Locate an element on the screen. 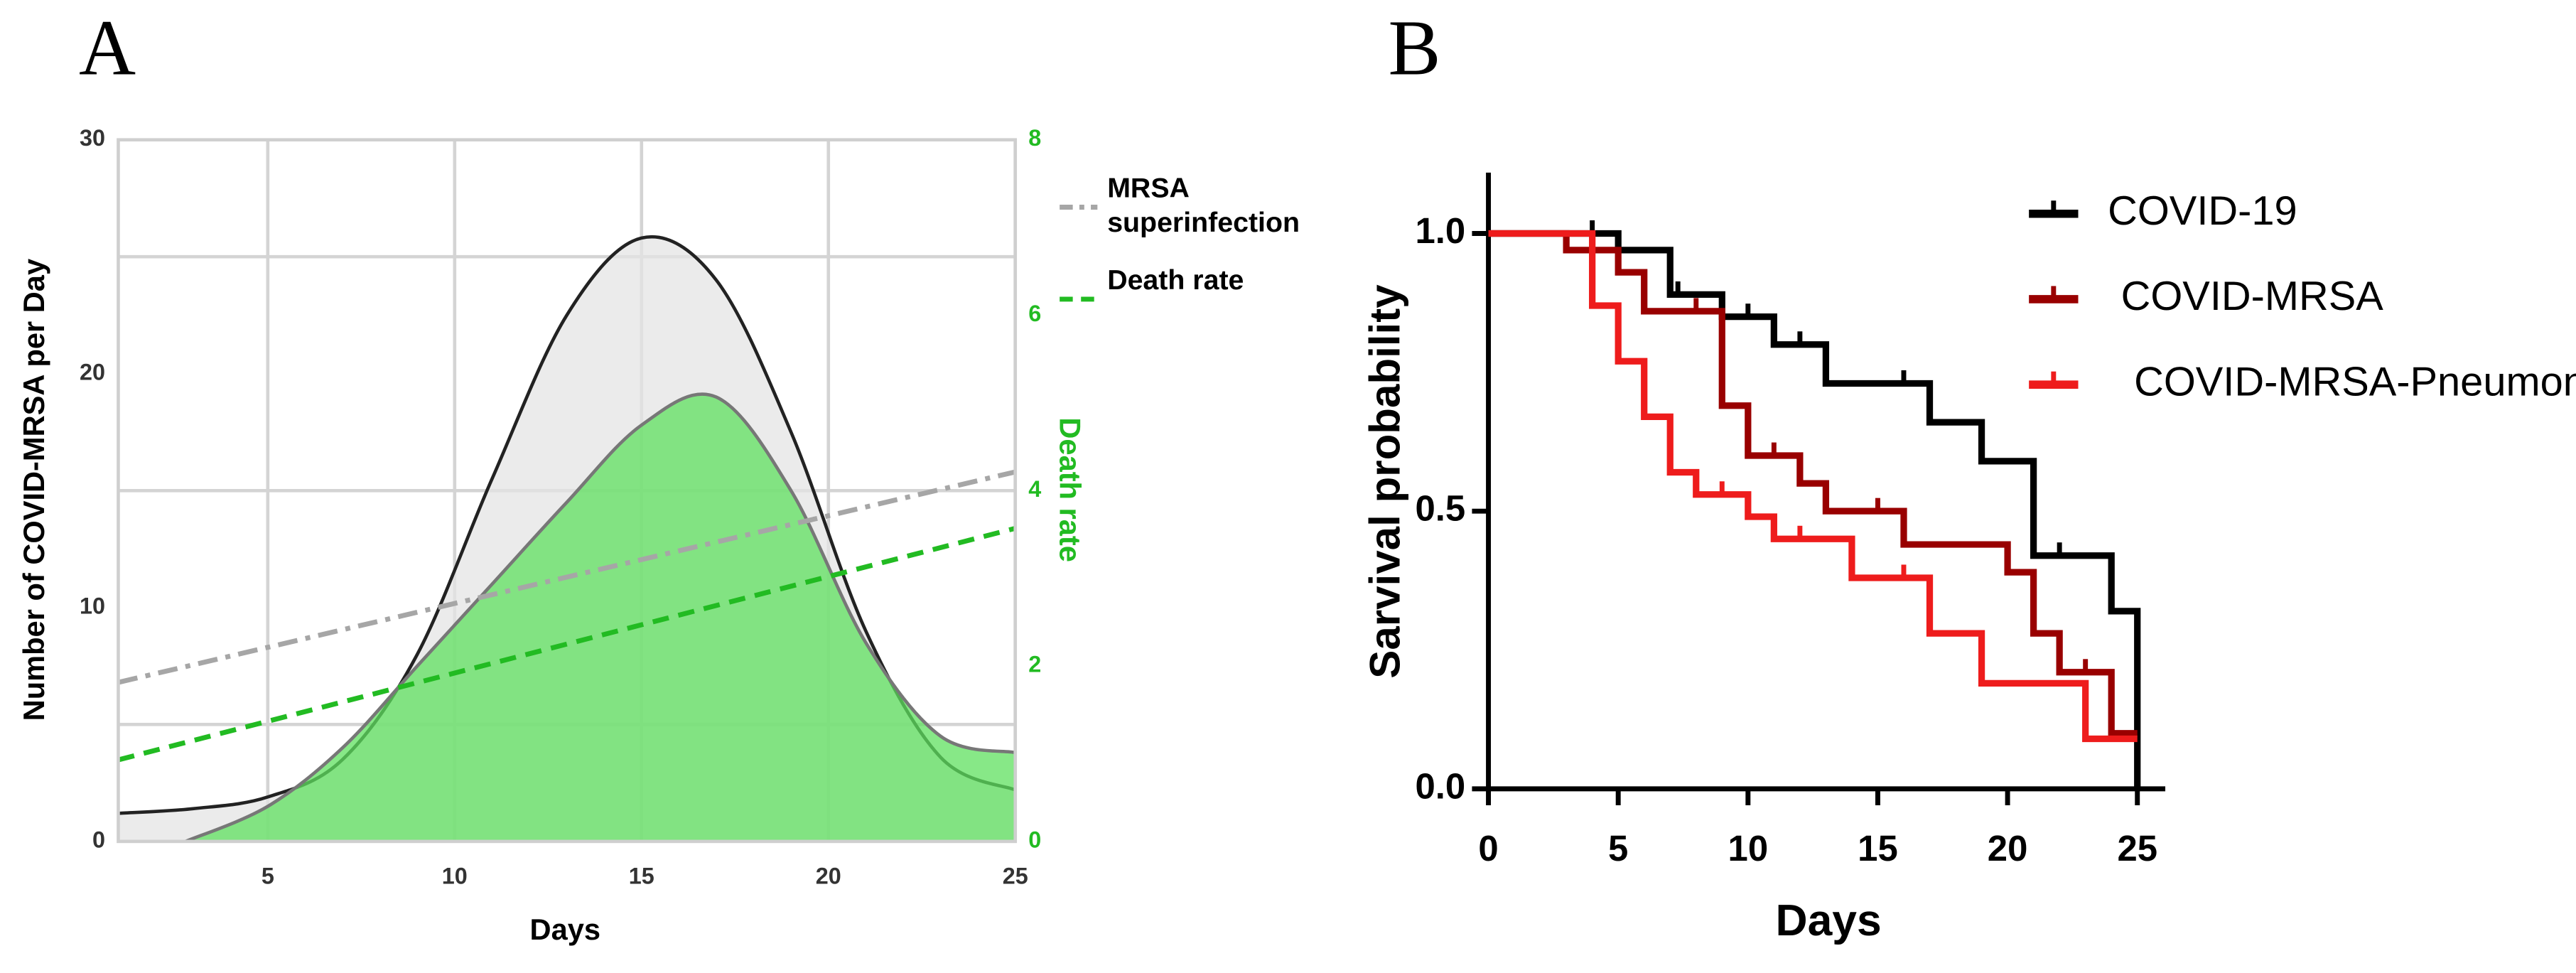  y-tick-label: 20 is located at coordinates (93, 372).